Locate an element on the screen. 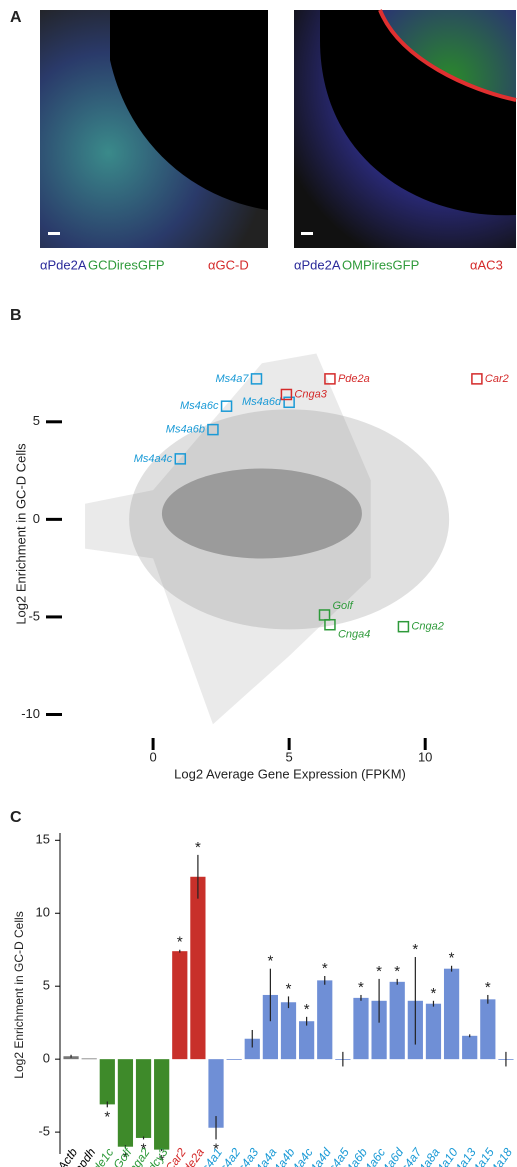 The width and height of the screenshot is (517, 1167). point-label: Pde2a is located at coordinates (354, 379).